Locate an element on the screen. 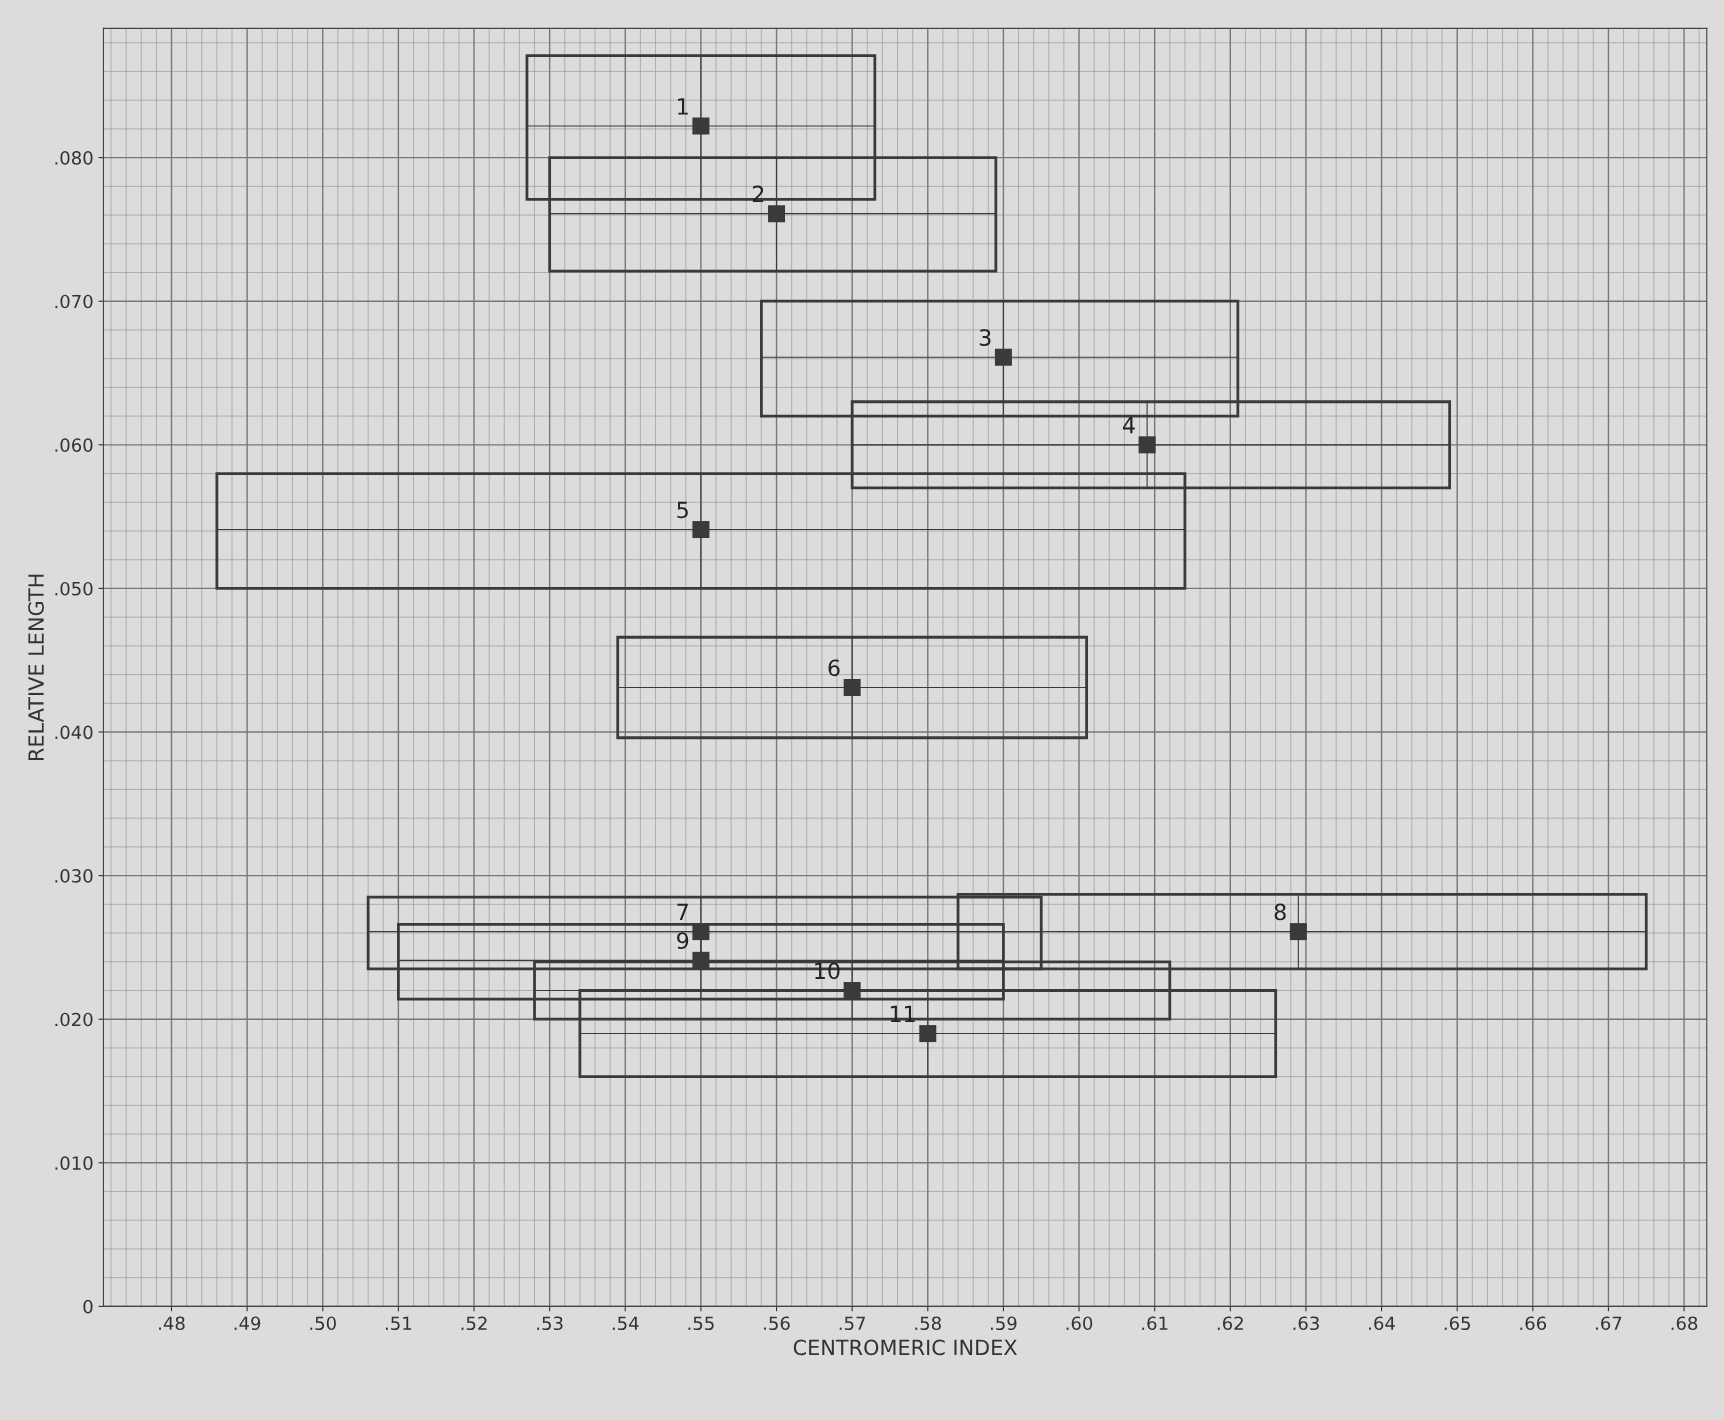 The image size is (1724, 1420). x-tick-label: .50 is located at coordinates (323, 1323).